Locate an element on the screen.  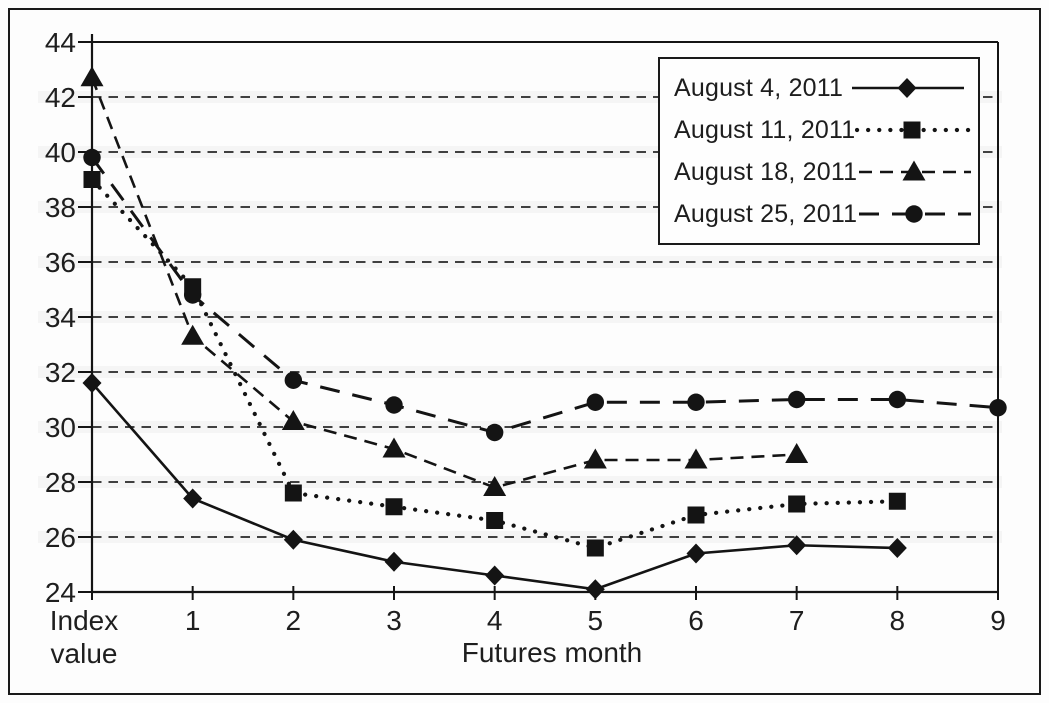
y-tick-label: 34 is located at coordinates (60, 317).